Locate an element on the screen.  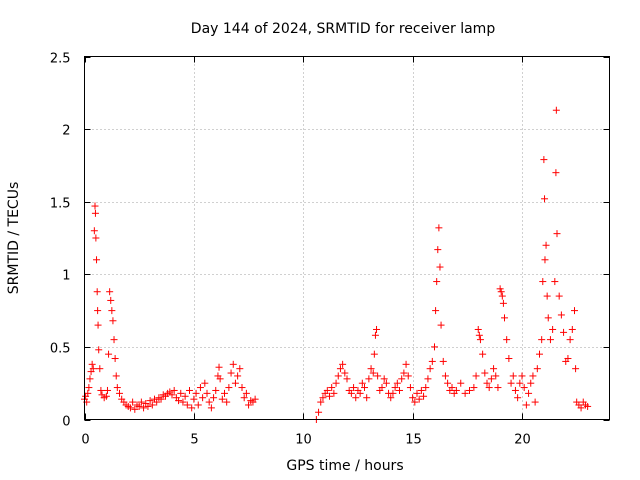
y-tick-label: 1 is located at coordinates (66, 276).